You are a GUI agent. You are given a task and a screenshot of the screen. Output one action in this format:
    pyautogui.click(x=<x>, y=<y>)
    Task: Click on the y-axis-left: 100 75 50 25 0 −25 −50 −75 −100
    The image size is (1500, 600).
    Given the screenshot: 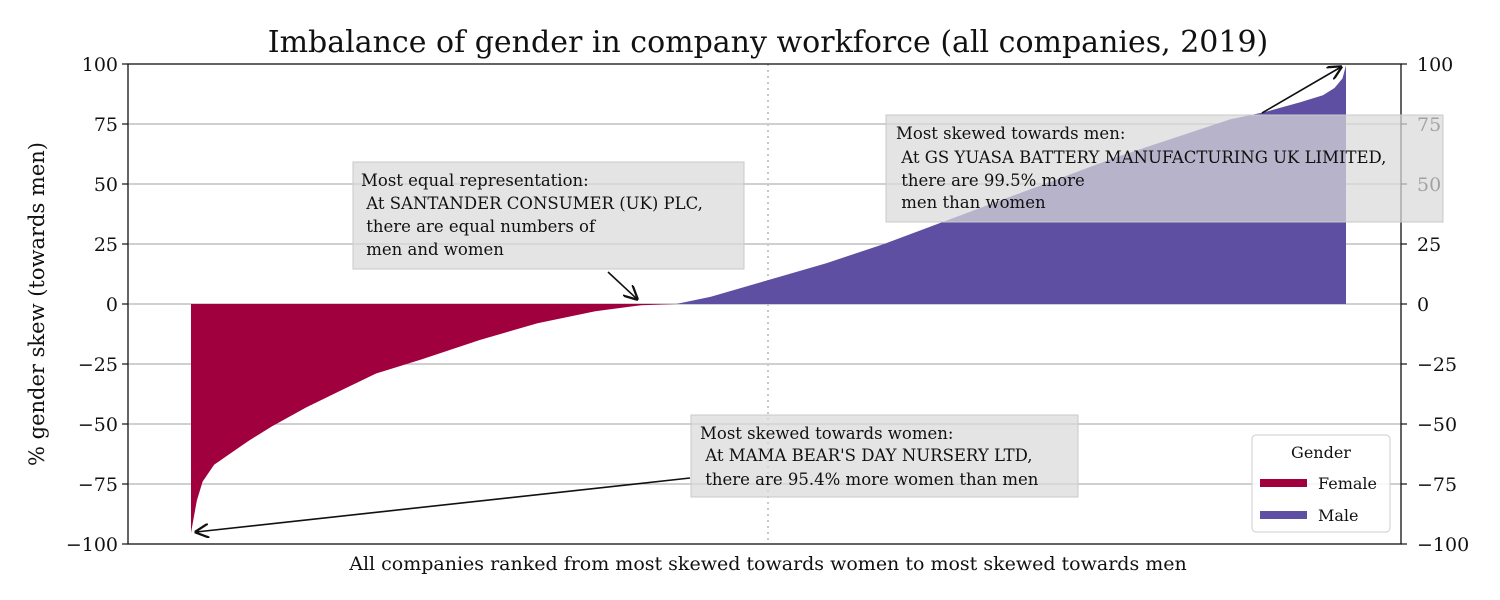 What is the action you would take?
    pyautogui.click(x=97, y=305)
    